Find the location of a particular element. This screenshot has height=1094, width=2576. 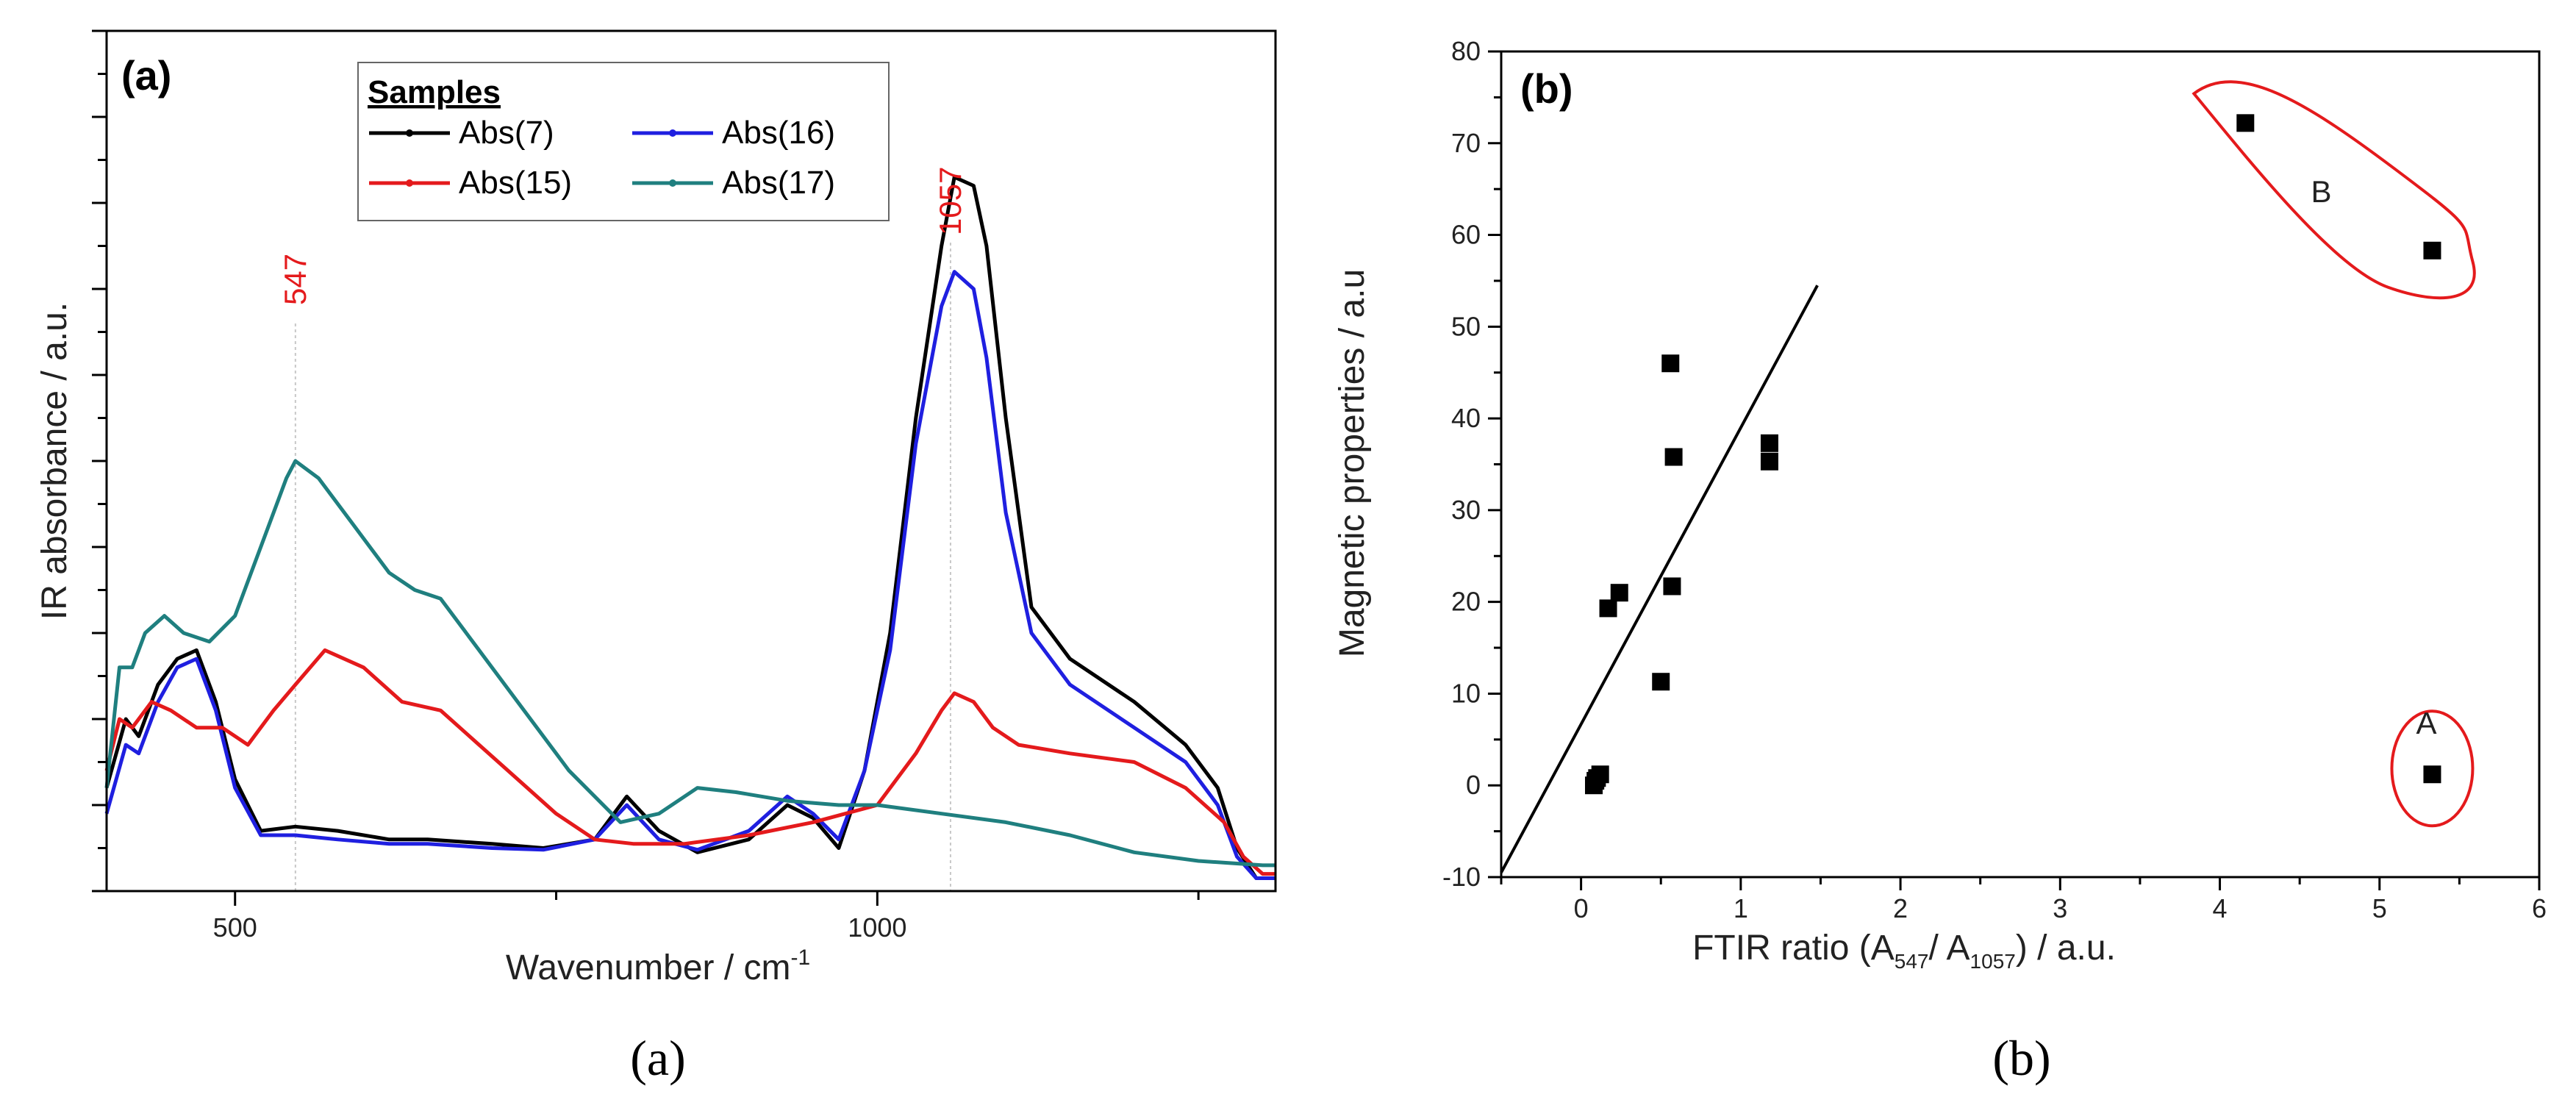

group-label-a: A is located at coordinates (2426, 723).